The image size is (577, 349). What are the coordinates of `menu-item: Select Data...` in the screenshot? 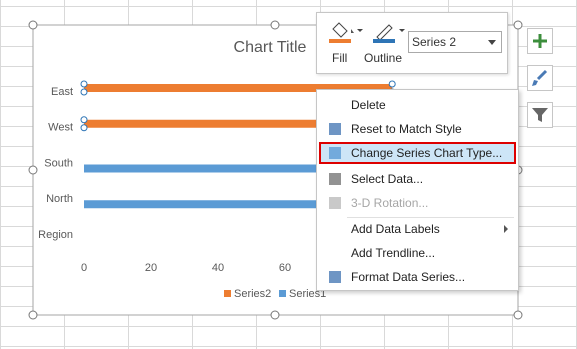 It's located at (417, 179).